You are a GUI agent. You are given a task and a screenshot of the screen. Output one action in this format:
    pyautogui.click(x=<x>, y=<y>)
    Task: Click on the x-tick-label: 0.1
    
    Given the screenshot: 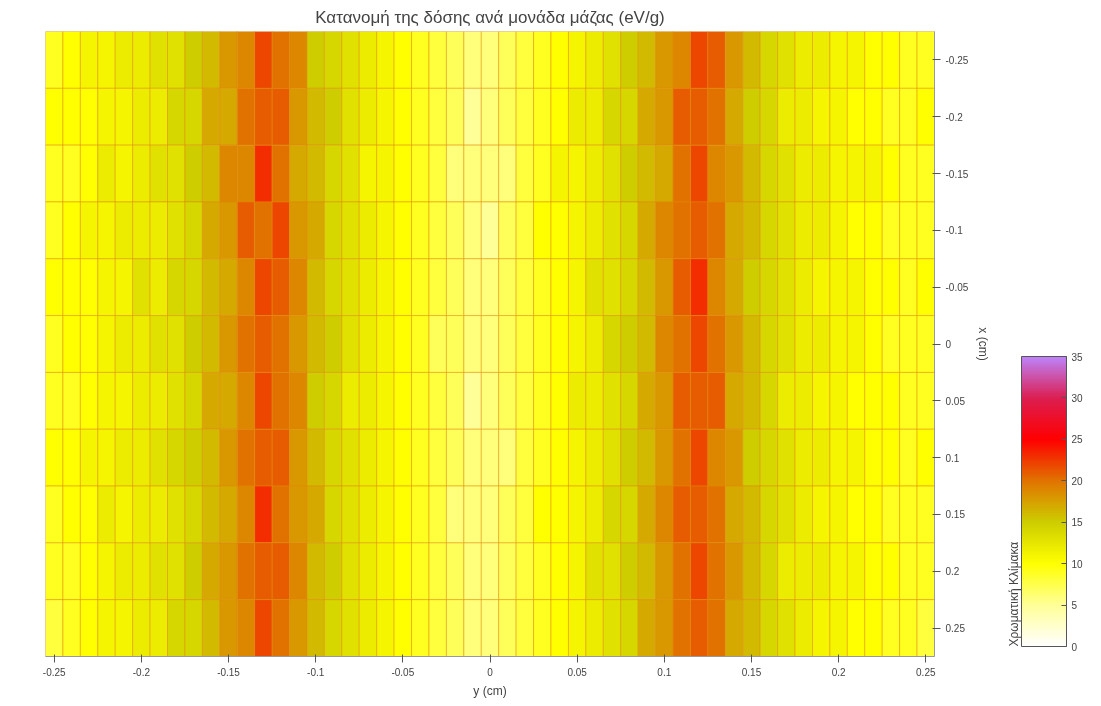 What is the action you would take?
    pyautogui.click(x=664, y=672)
    